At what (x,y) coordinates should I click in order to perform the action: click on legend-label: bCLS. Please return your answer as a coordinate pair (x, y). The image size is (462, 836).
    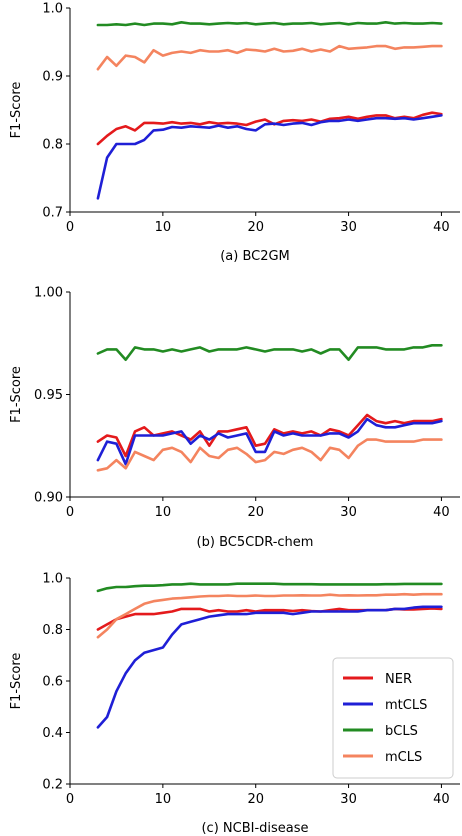
    Looking at the image, I should click on (401, 731).